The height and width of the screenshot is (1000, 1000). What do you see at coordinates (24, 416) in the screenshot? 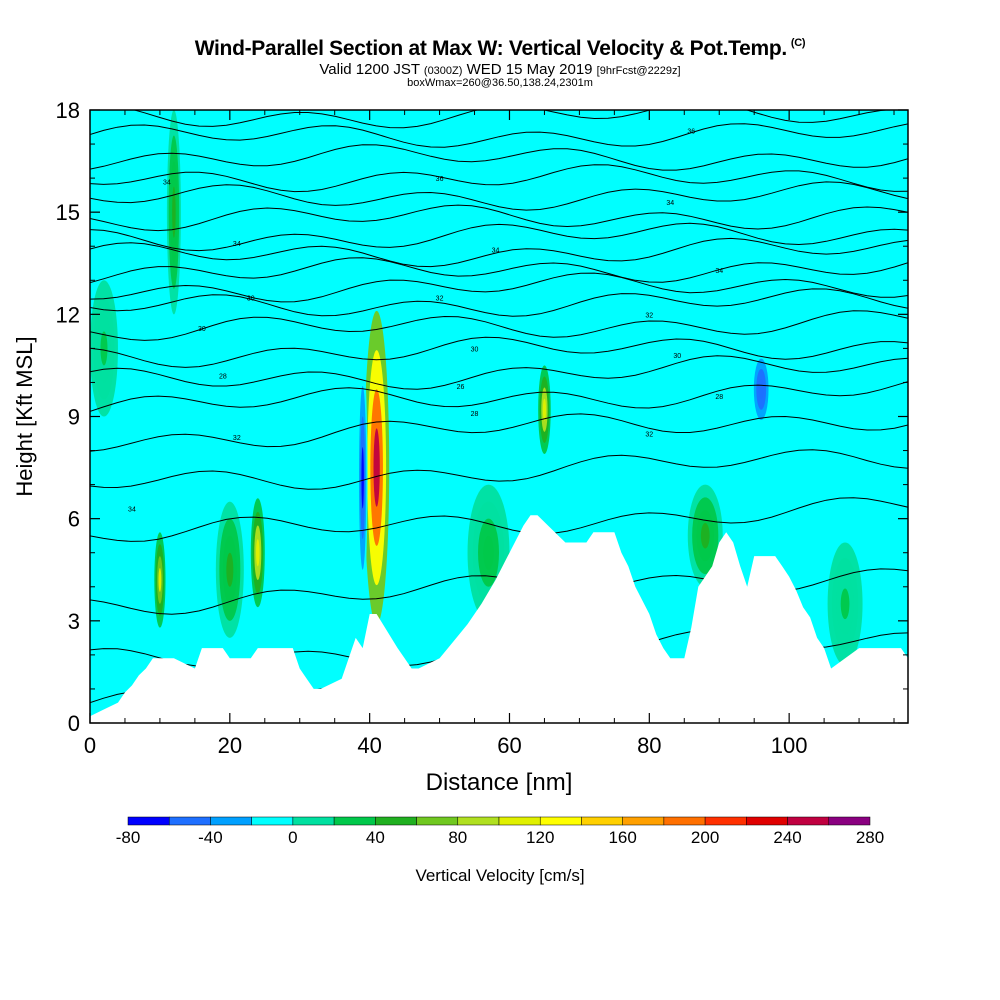
I see `y-axis-label: Height [Kft MSL]` at bounding box center [24, 416].